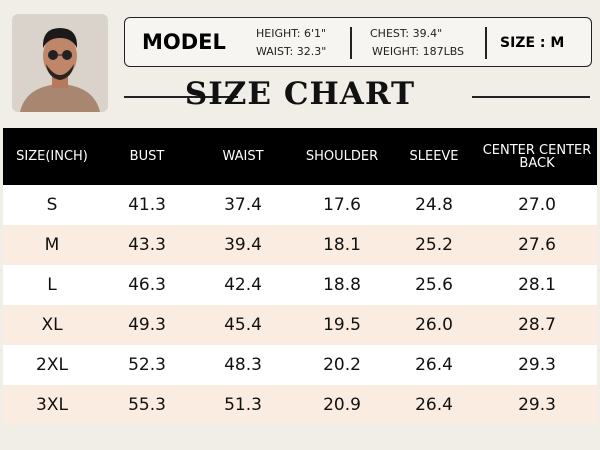  What do you see at coordinates (60, 63) in the screenshot?
I see `model-photo` at bounding box center [60, 63].